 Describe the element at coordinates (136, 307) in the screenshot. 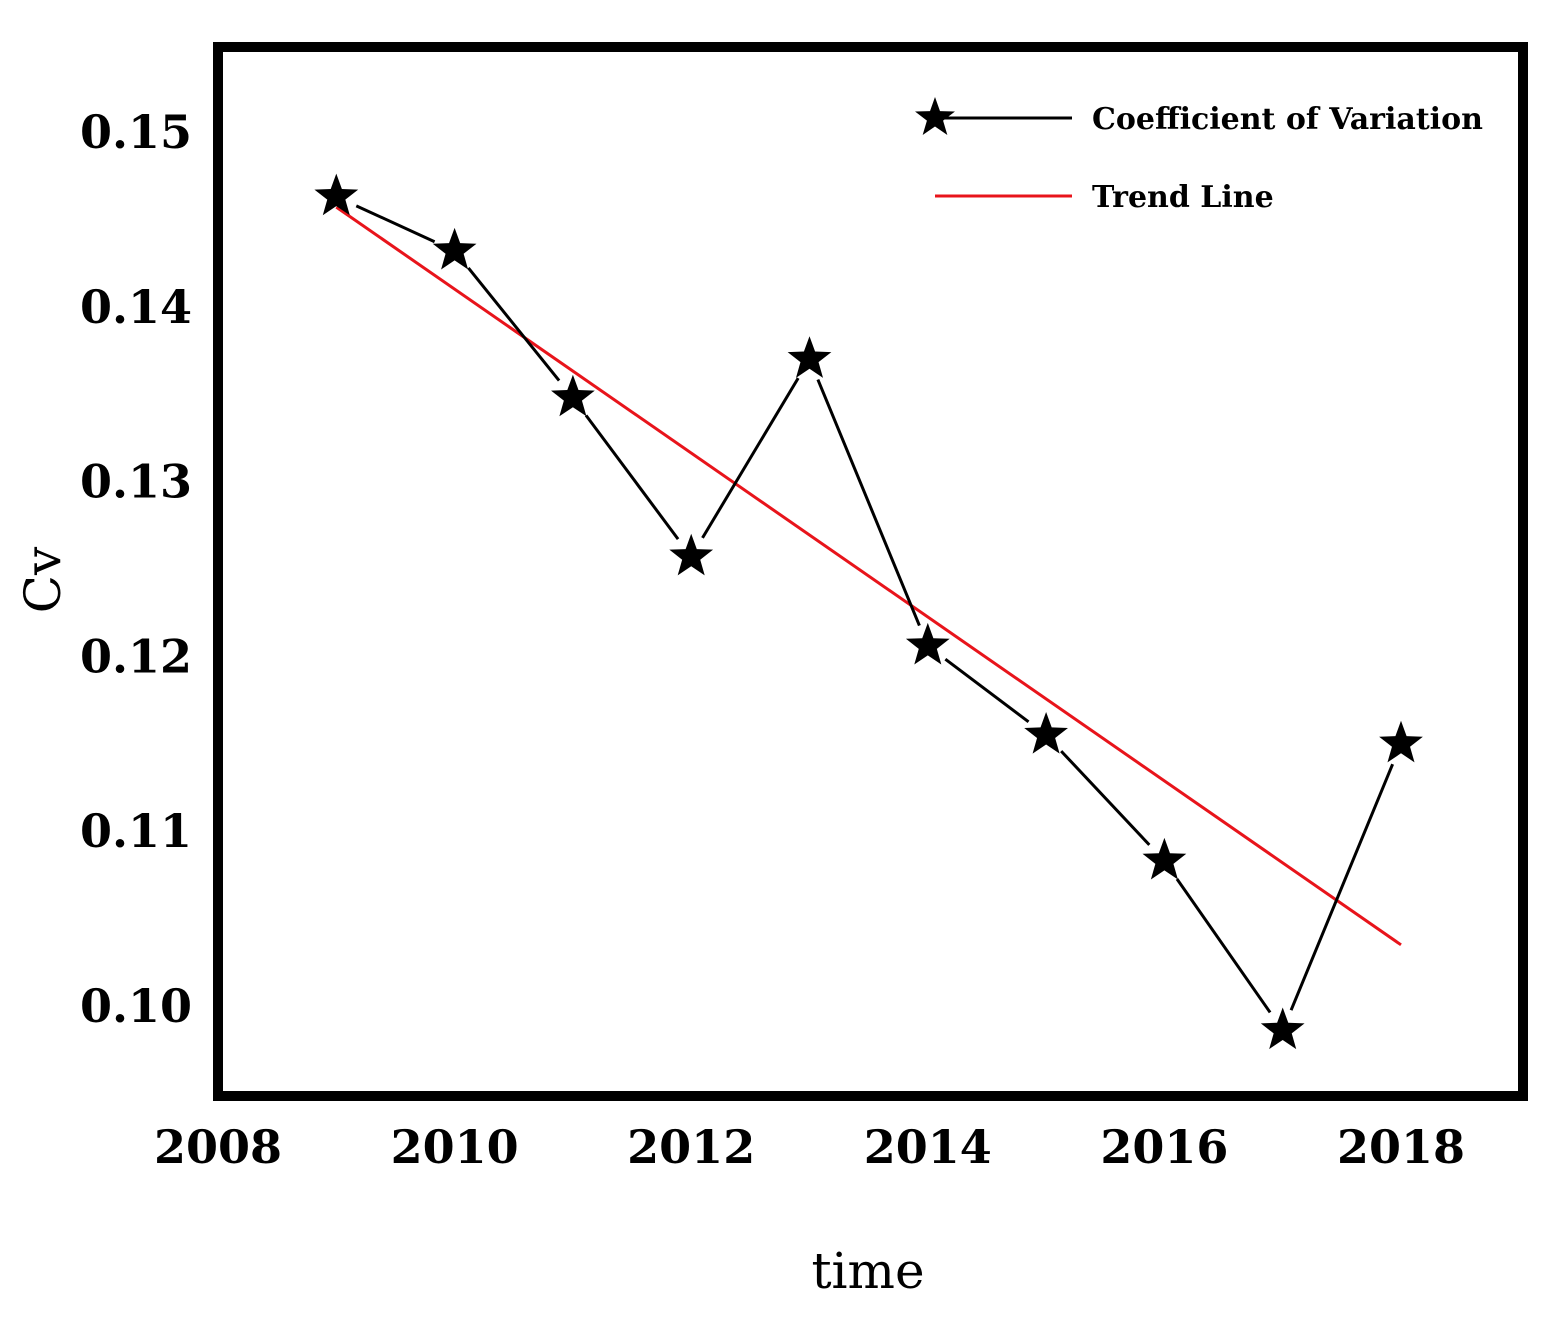

I see `y-tick-label: 0.14` at that location.